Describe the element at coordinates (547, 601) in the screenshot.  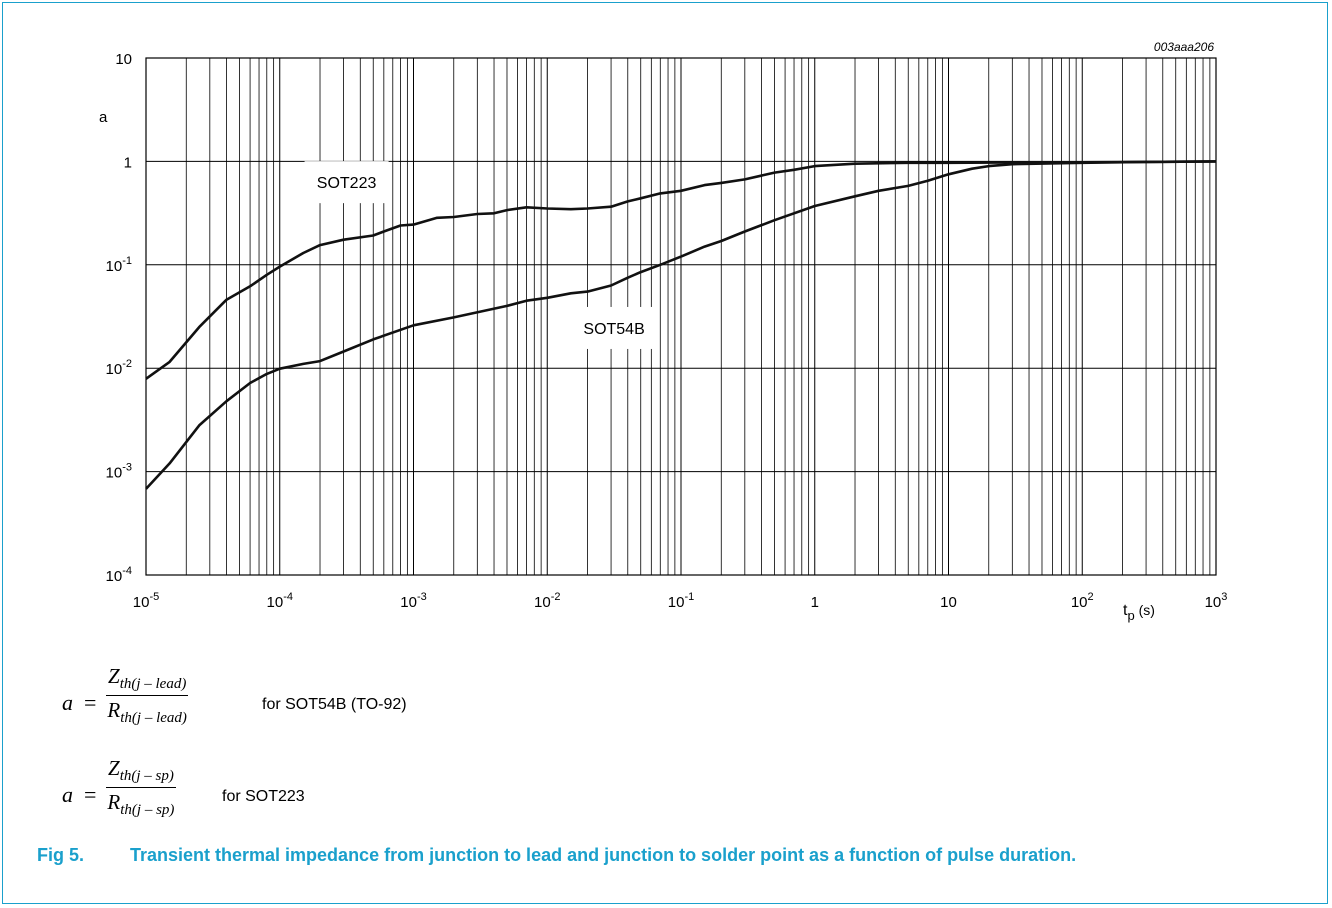
I see `x-tick-label: 10⁻²` at that location.